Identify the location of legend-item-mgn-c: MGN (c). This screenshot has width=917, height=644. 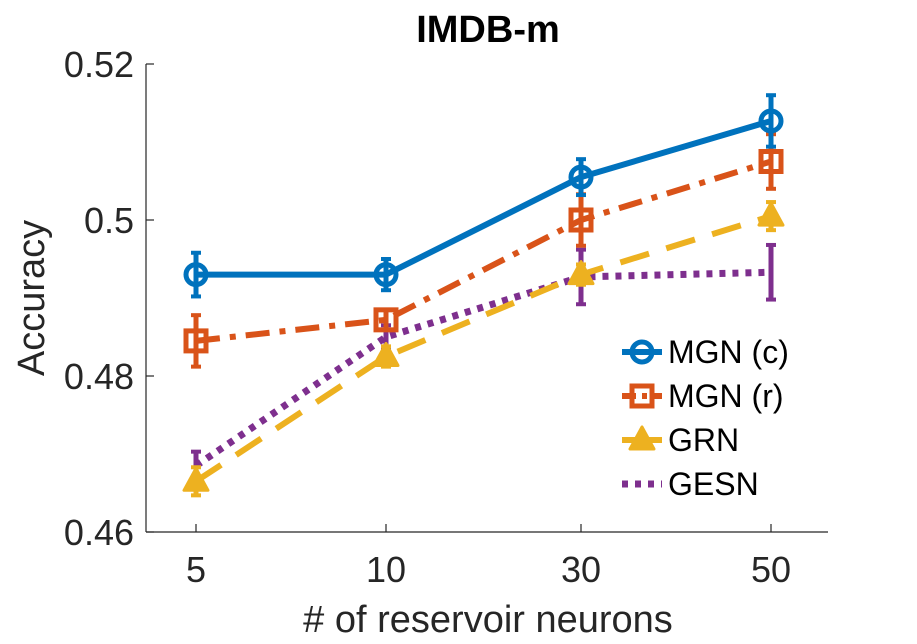
(705, 352).